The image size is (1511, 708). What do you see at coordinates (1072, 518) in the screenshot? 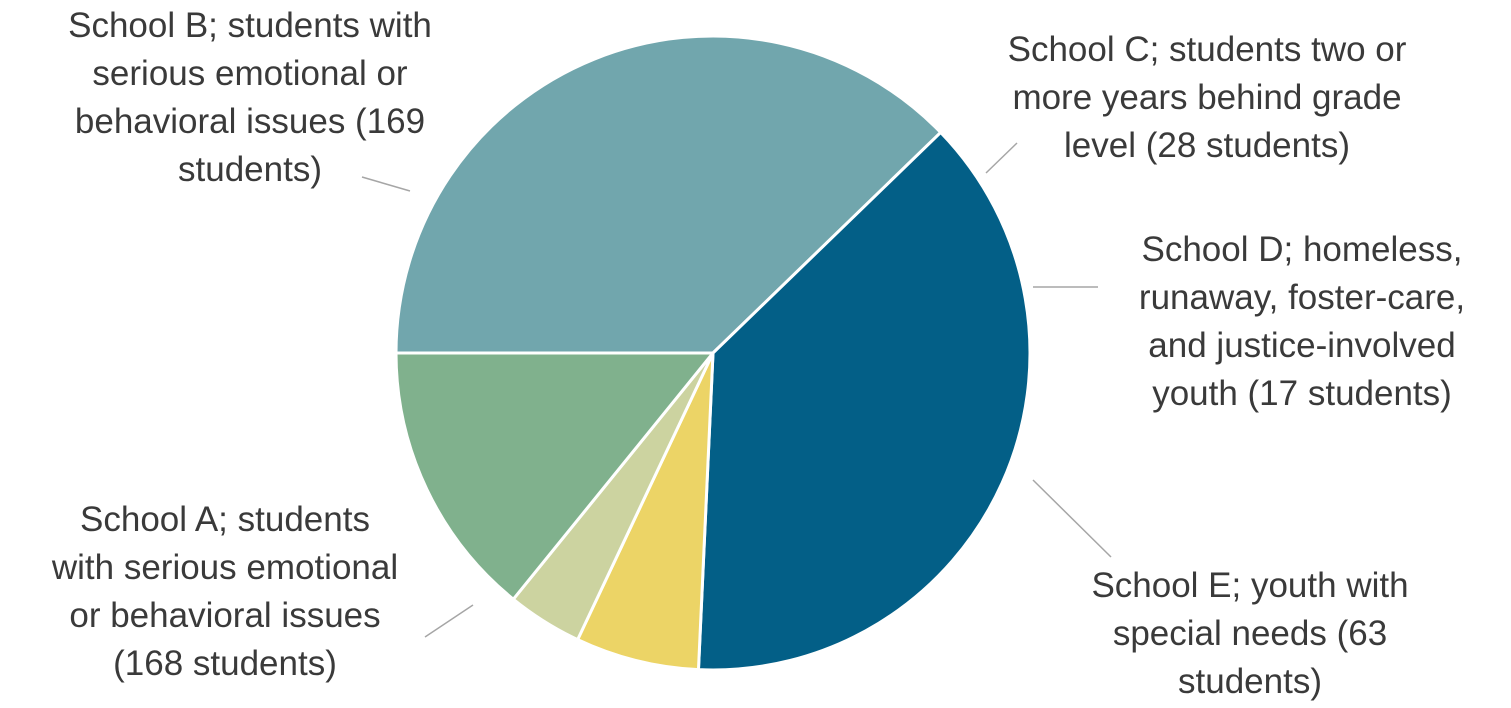
I see `leader-line-school-e` at bounding box center [1072, 518].